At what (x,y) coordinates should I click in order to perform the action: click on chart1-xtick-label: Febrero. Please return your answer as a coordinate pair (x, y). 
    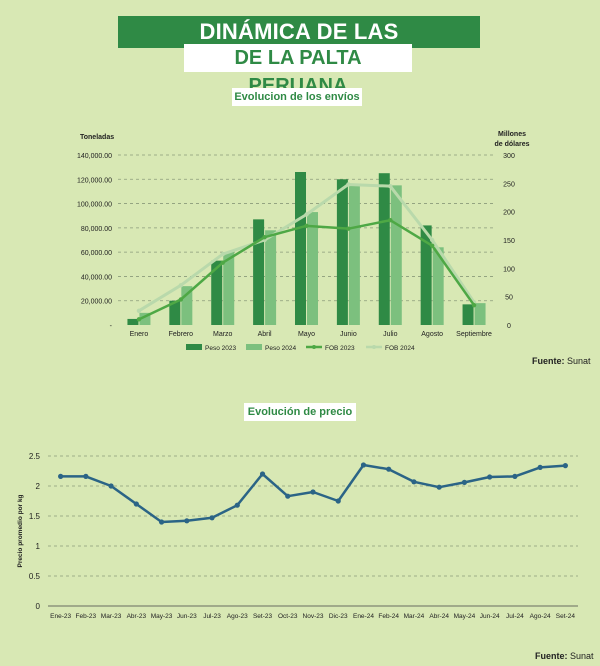
    Looking at the image, I should click on (181, 334).